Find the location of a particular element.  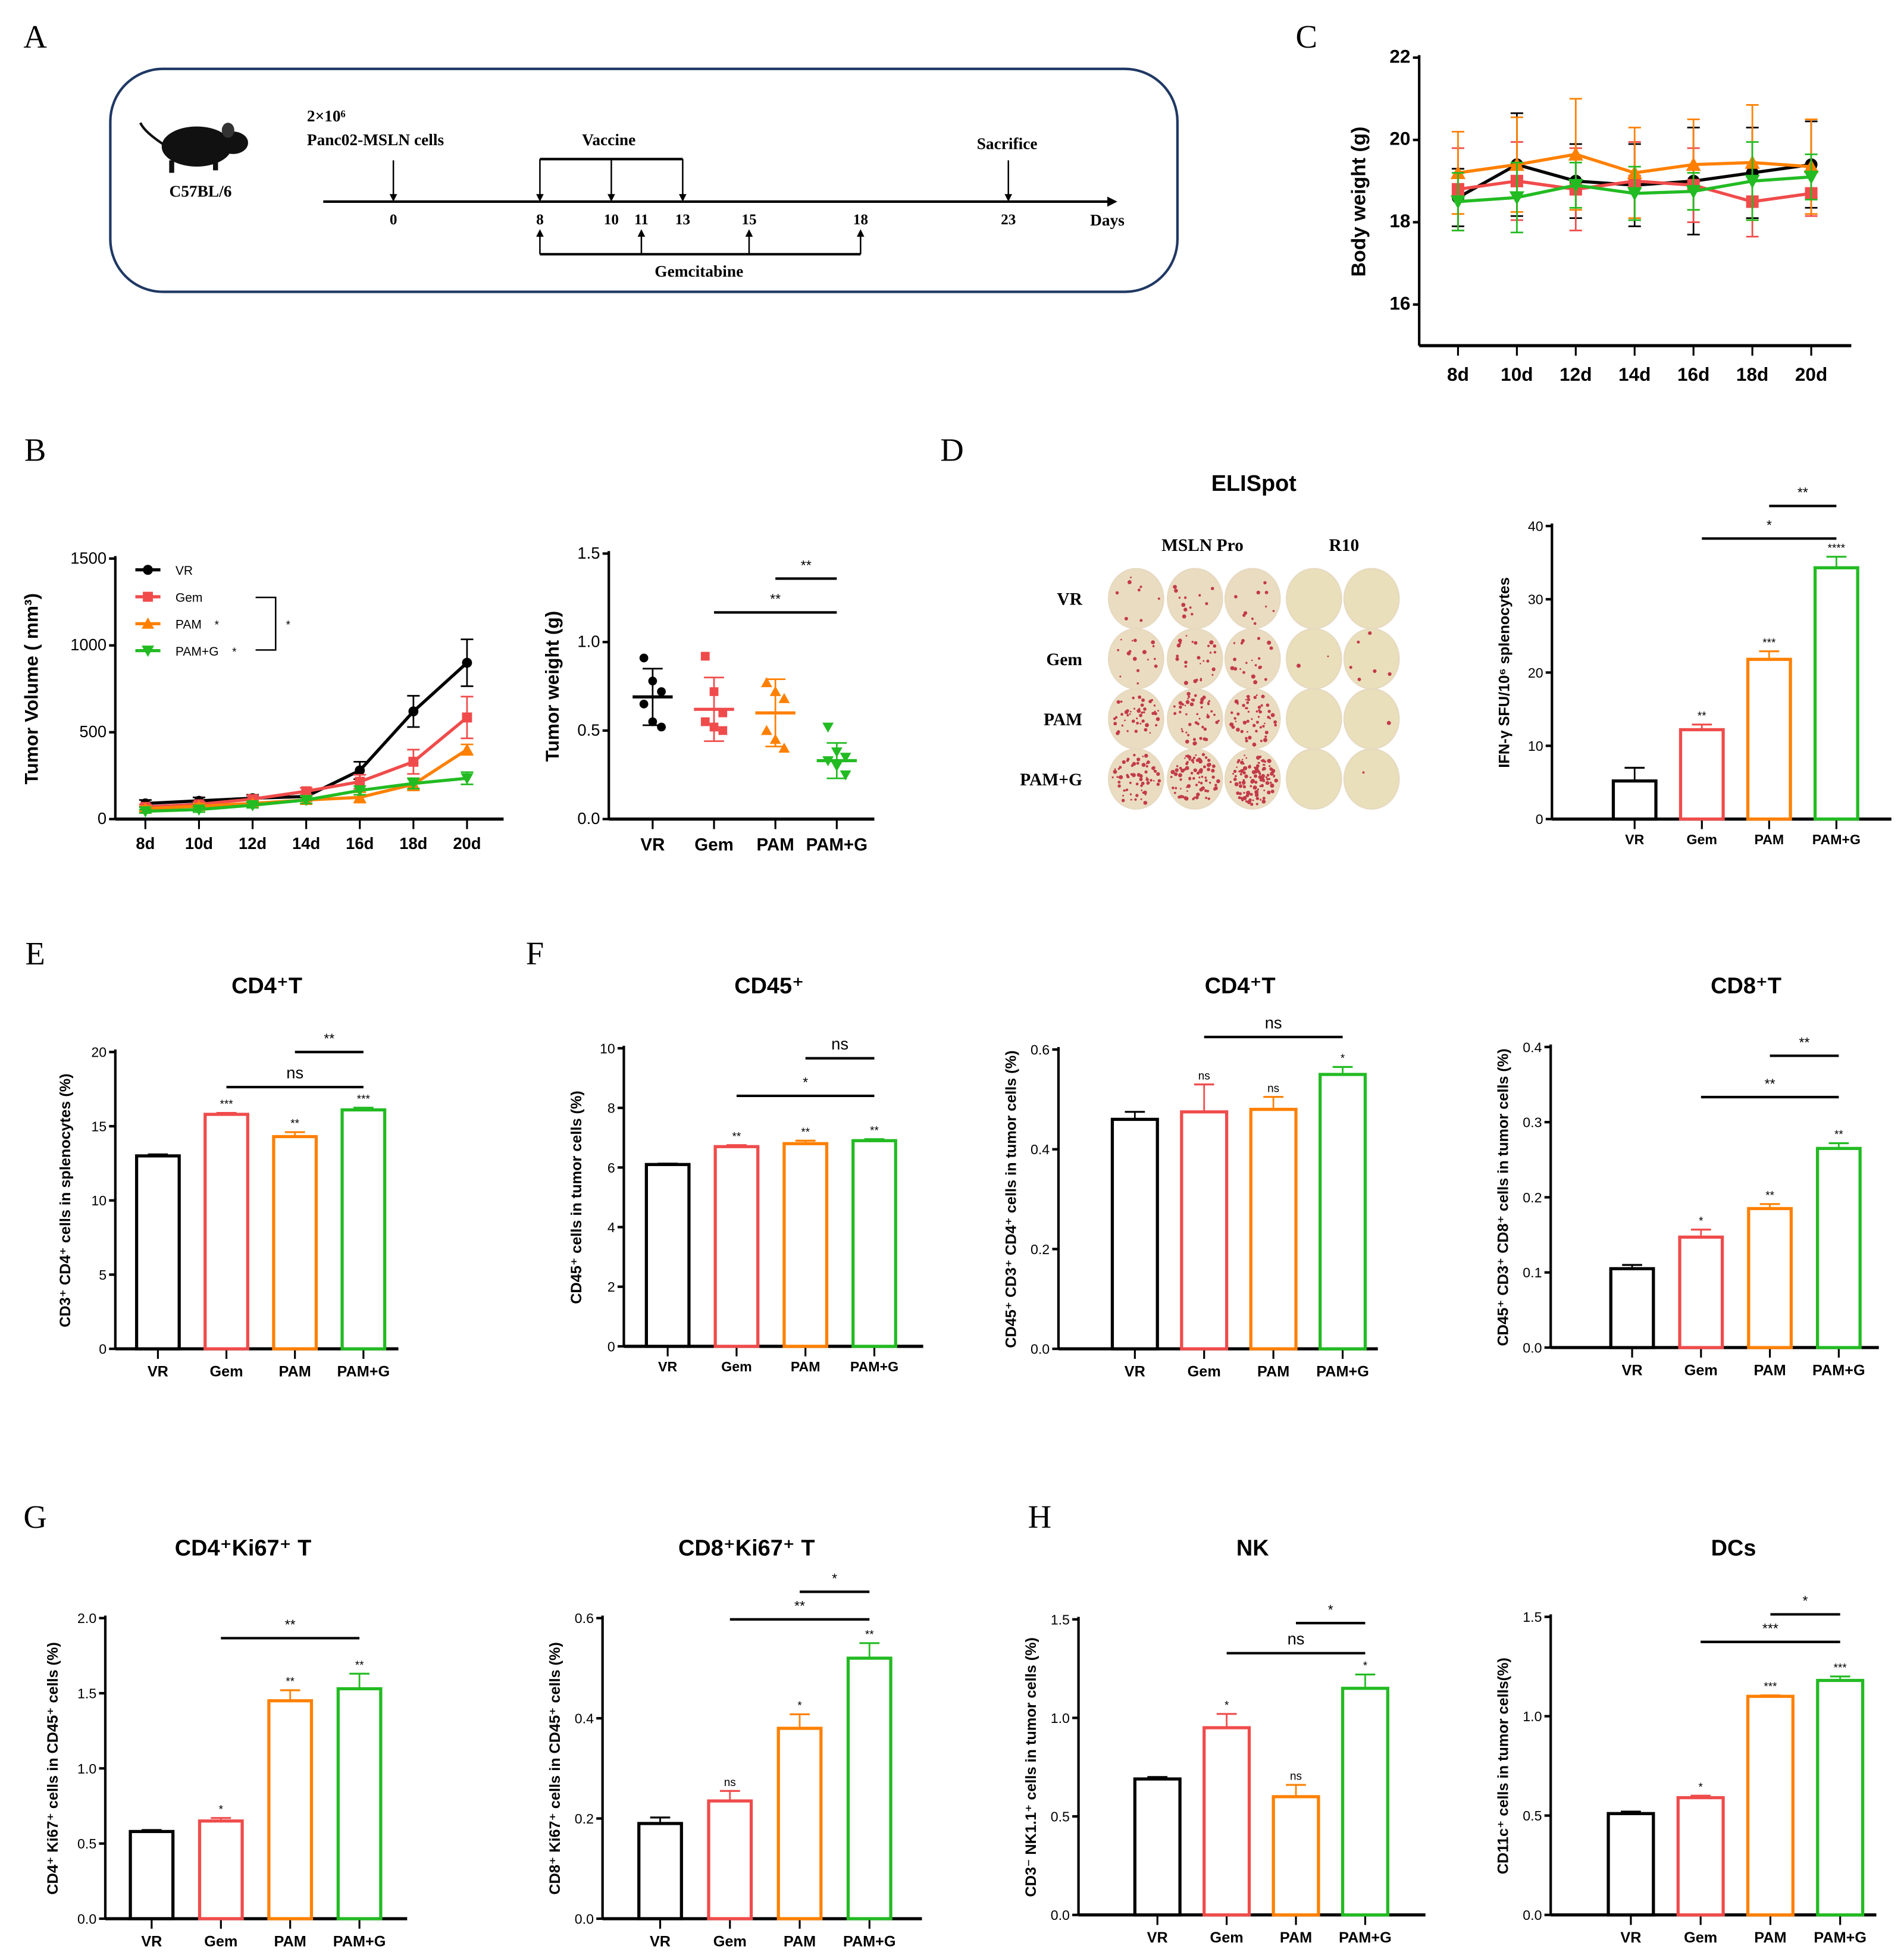

bar-VR is located at coordinates (1157, 1847).